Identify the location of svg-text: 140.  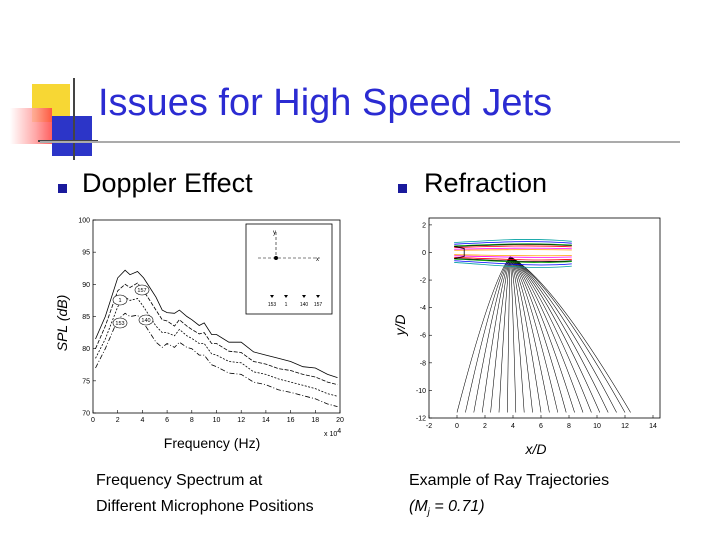
(145, 321).